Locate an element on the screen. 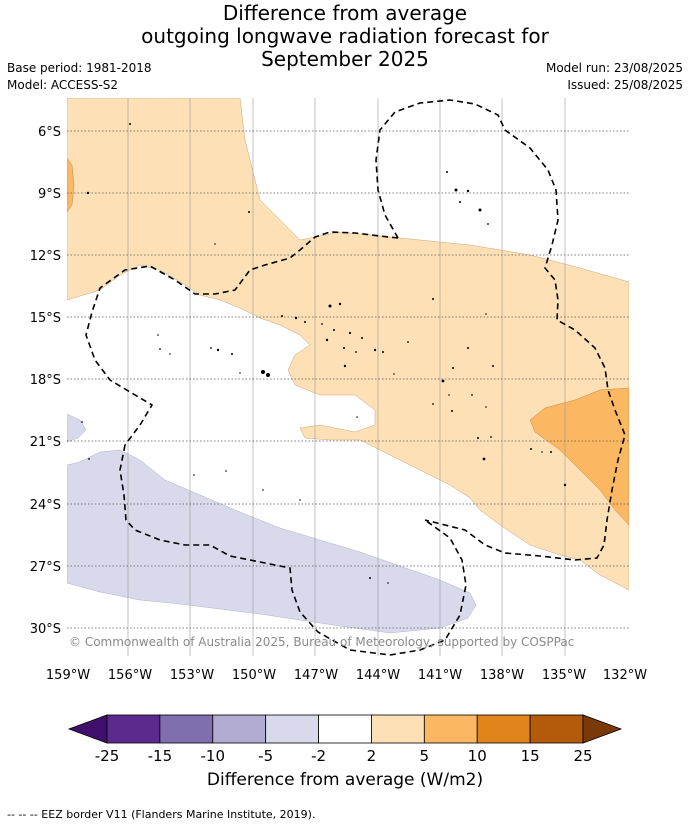 Image resolution: width=690 pixels, height=827 pixels. eez-border-cook-islands is located at coordinates (242, 338).